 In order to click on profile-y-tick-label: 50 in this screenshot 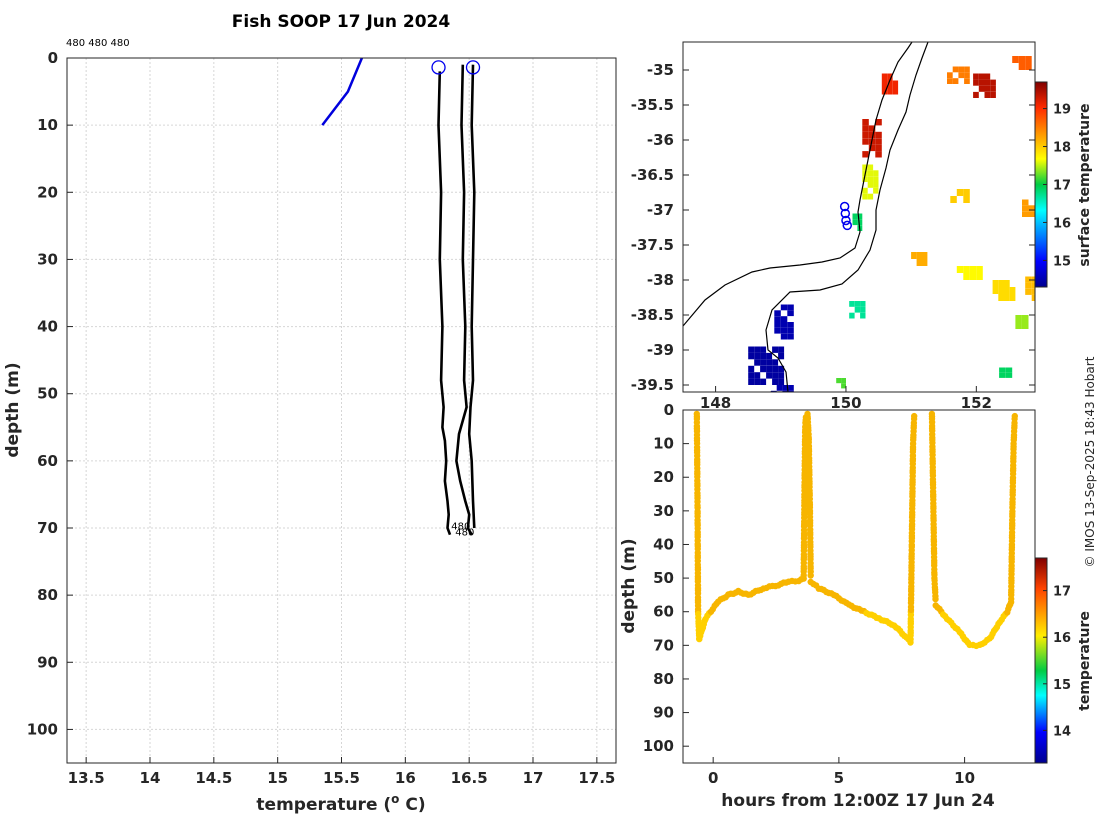, I will do `click(47, 394)`.